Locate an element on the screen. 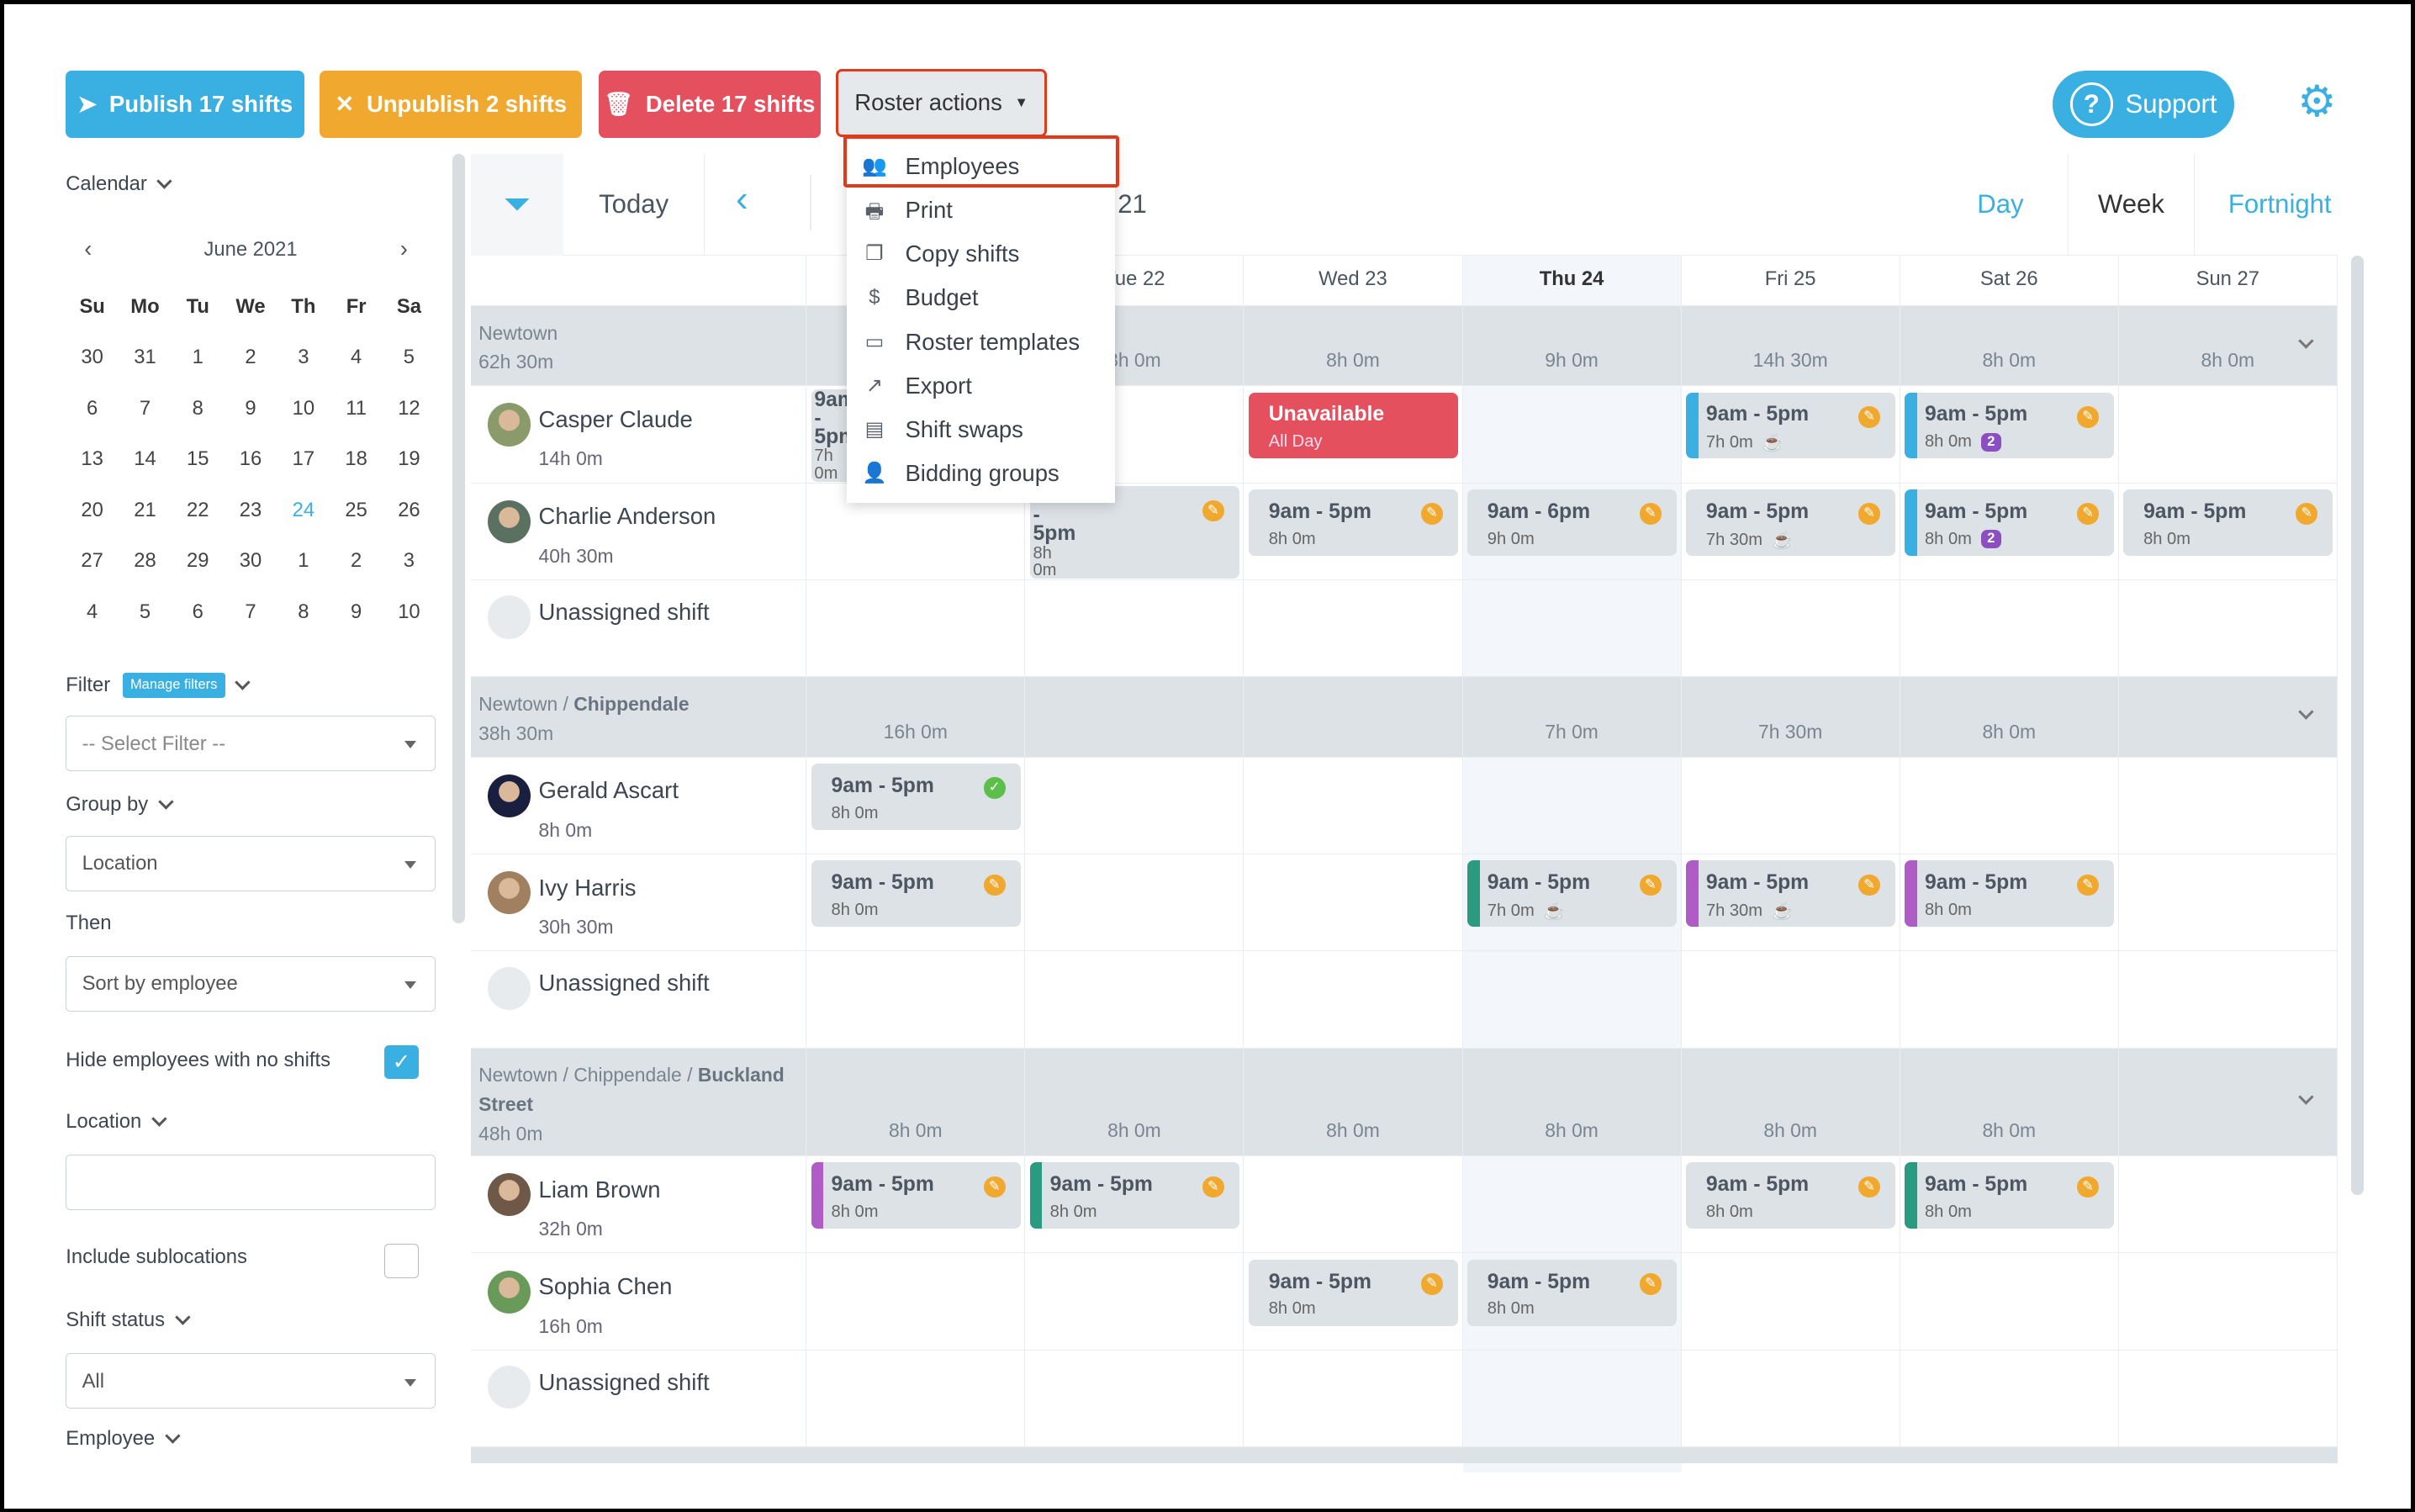 Image resolution: width=2415 pixels, height=1512 pixels. shift-card: 9am - 5pm 7h 30m ☕ ✎ is located at coordinates (1791, 894).